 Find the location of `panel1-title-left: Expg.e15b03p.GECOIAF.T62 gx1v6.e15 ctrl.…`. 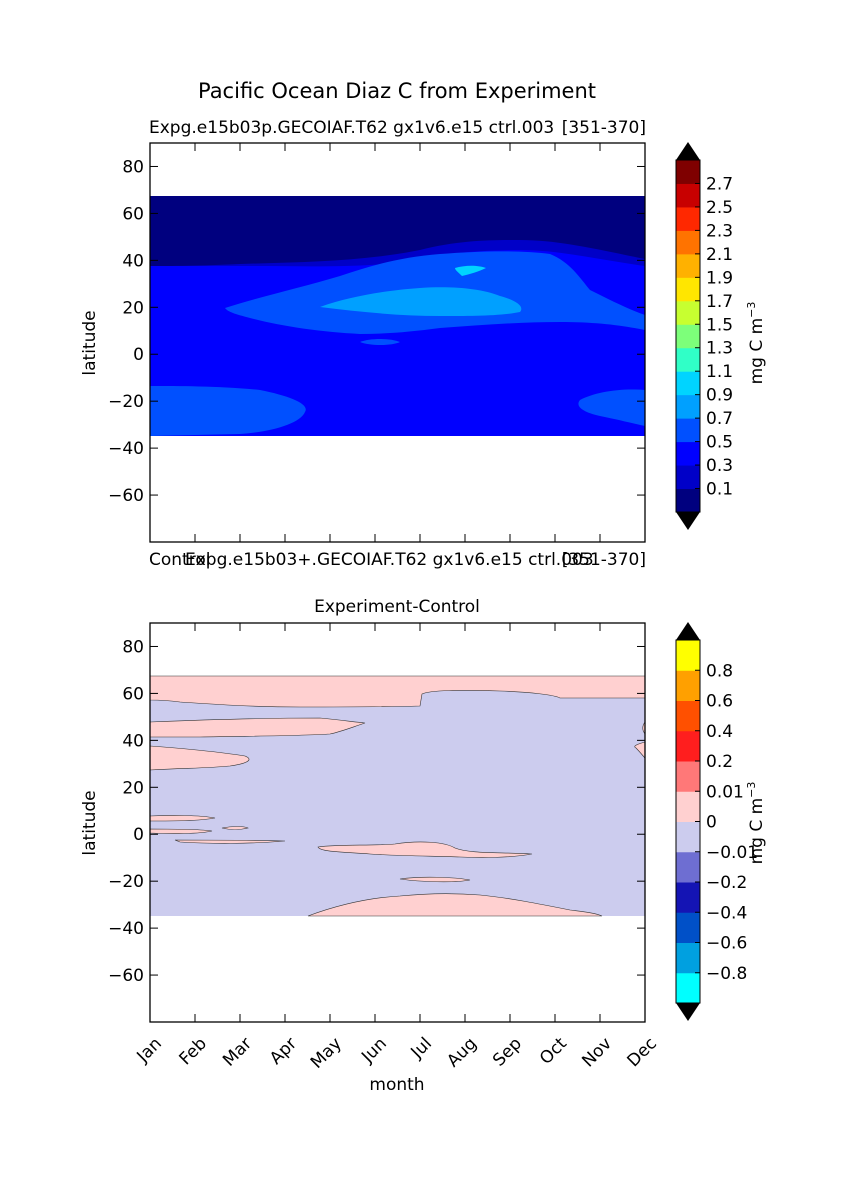

panel1-title-left: Expg.e15b03p.GECOIAF.T62 gx1v6.e15 ctrl.… is located at coordinates (351, 128).